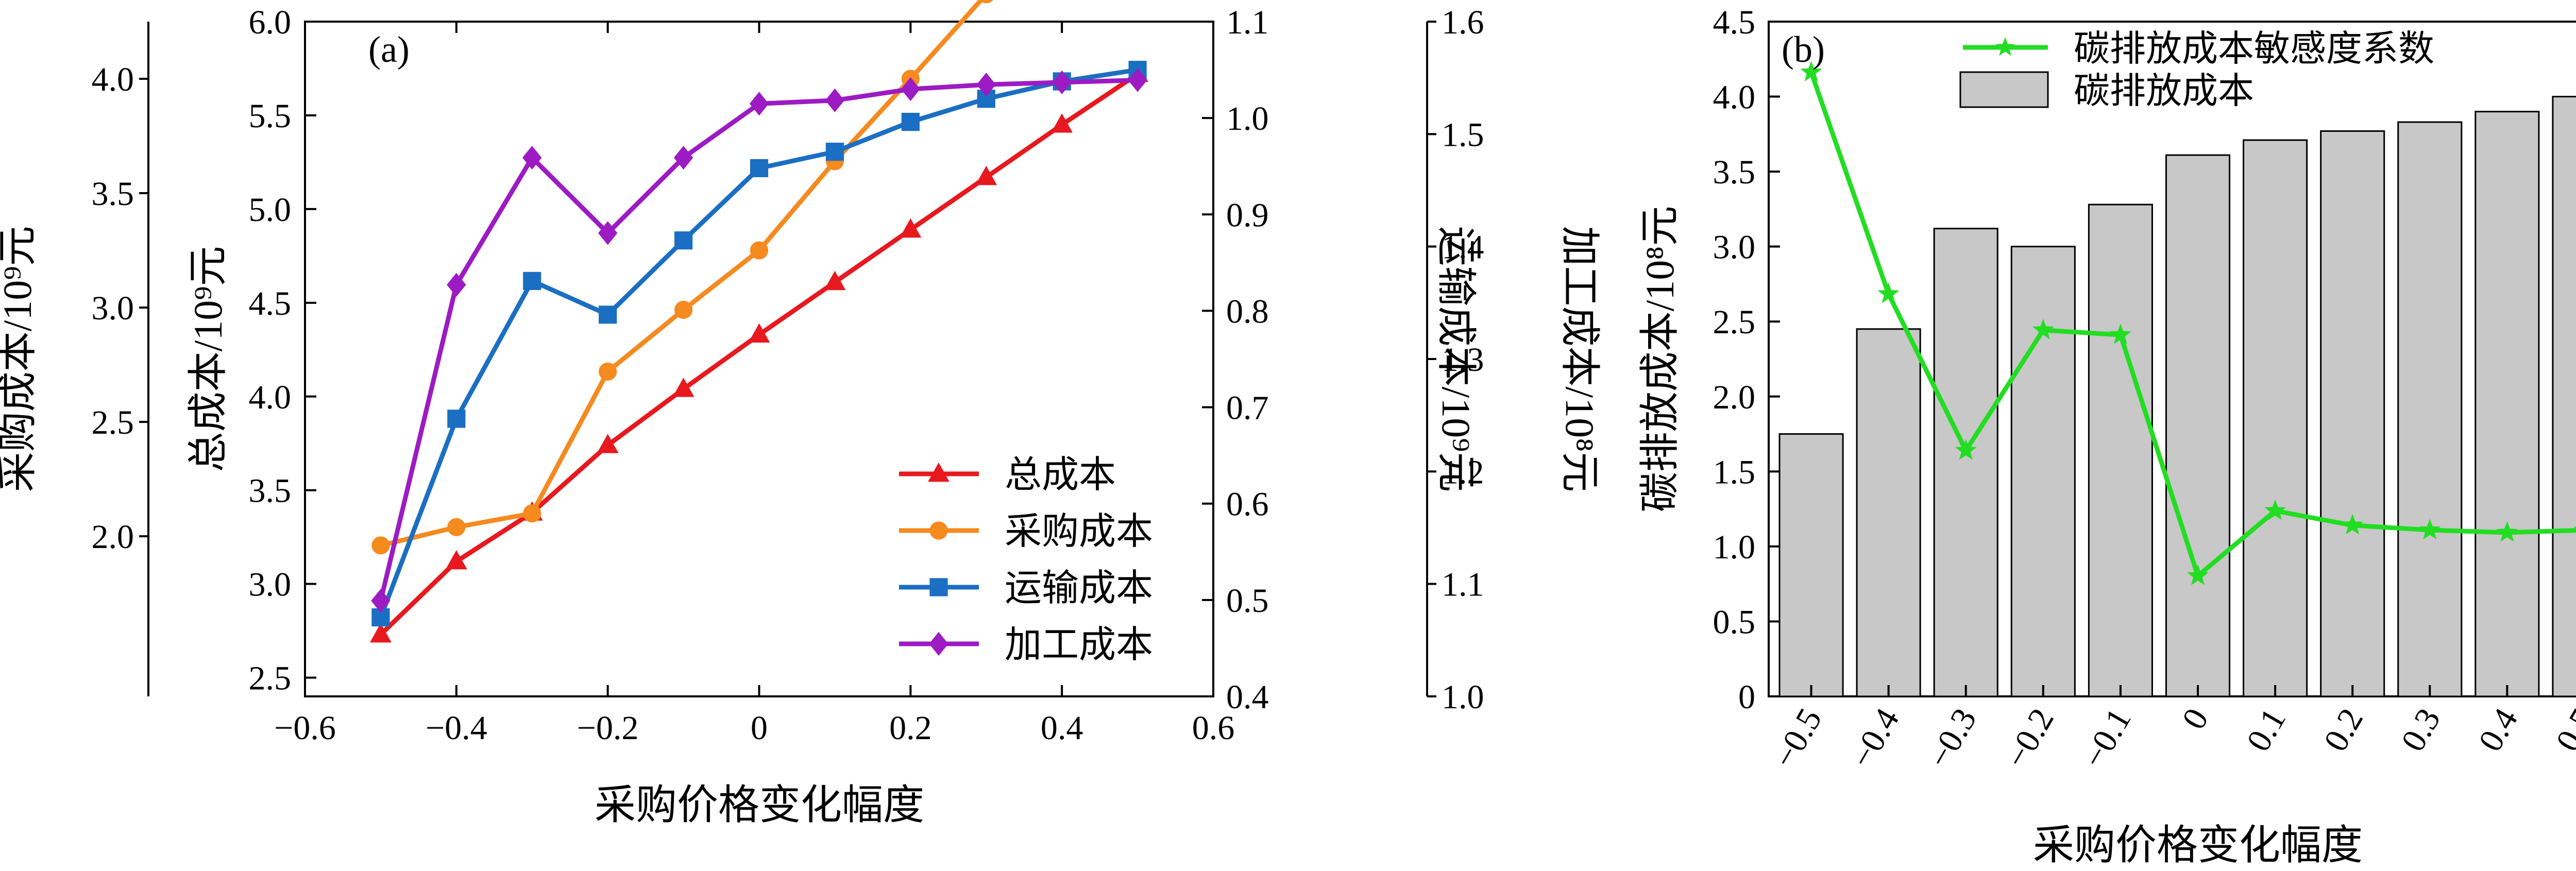 The height and width of the screenshot is (871, 2576). I want to click on panel-a-x-tick-label: 0, so click(759, 728).